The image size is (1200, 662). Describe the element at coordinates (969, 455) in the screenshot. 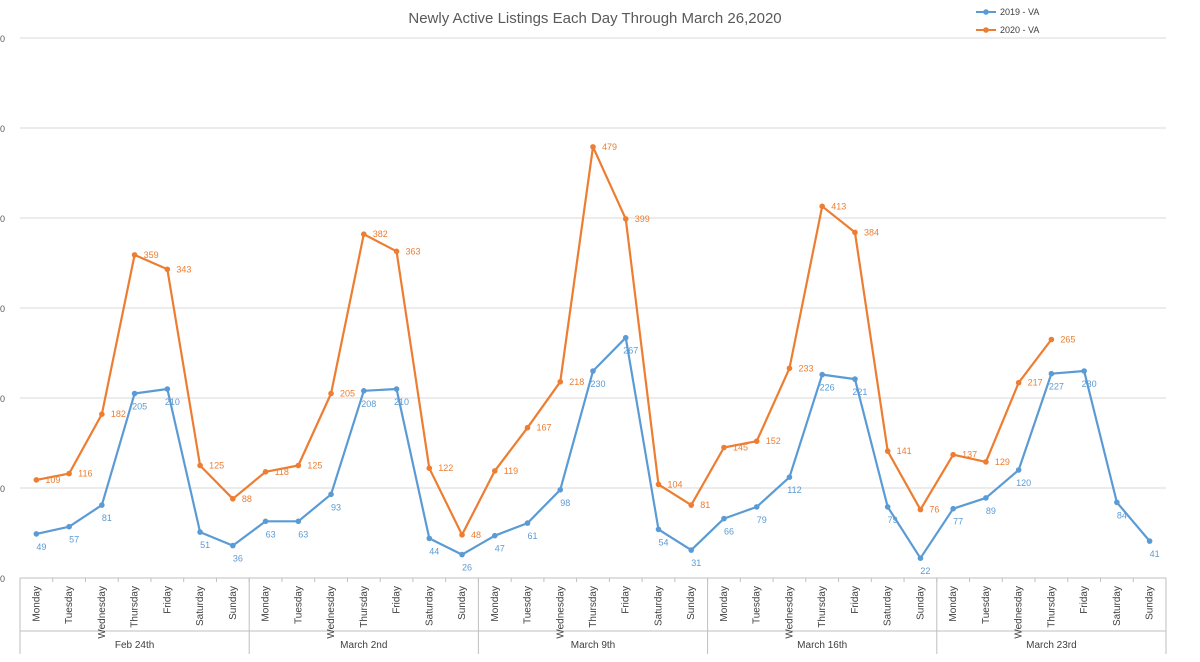

I see `data-label: 137` at that location.